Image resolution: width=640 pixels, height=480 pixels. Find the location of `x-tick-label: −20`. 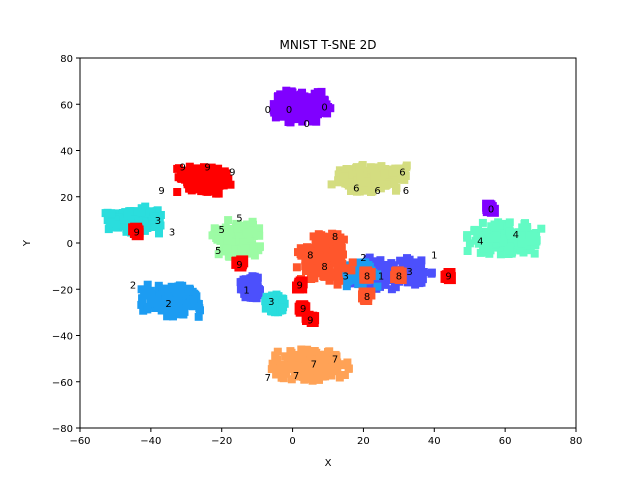

x-tick-label: −20 is located at coordinates (221, 441).